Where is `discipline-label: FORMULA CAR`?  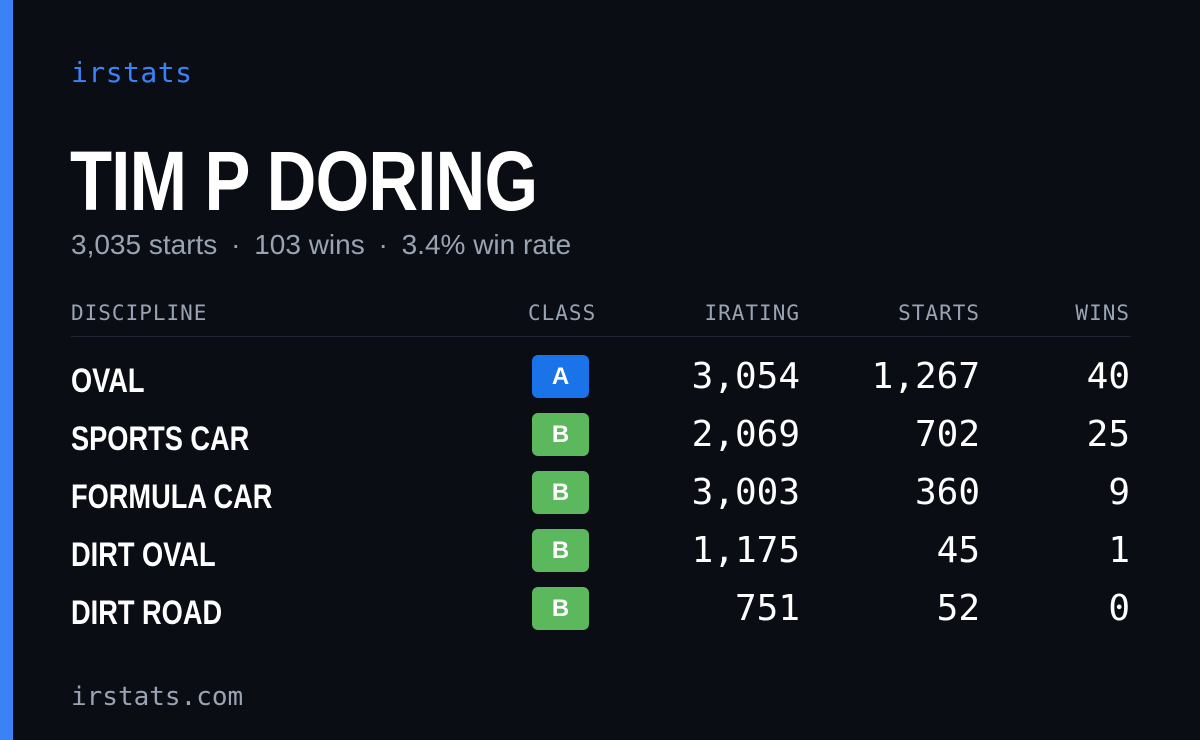 discipline-label: FORMULA CAR is located at coordinates (172, 497).